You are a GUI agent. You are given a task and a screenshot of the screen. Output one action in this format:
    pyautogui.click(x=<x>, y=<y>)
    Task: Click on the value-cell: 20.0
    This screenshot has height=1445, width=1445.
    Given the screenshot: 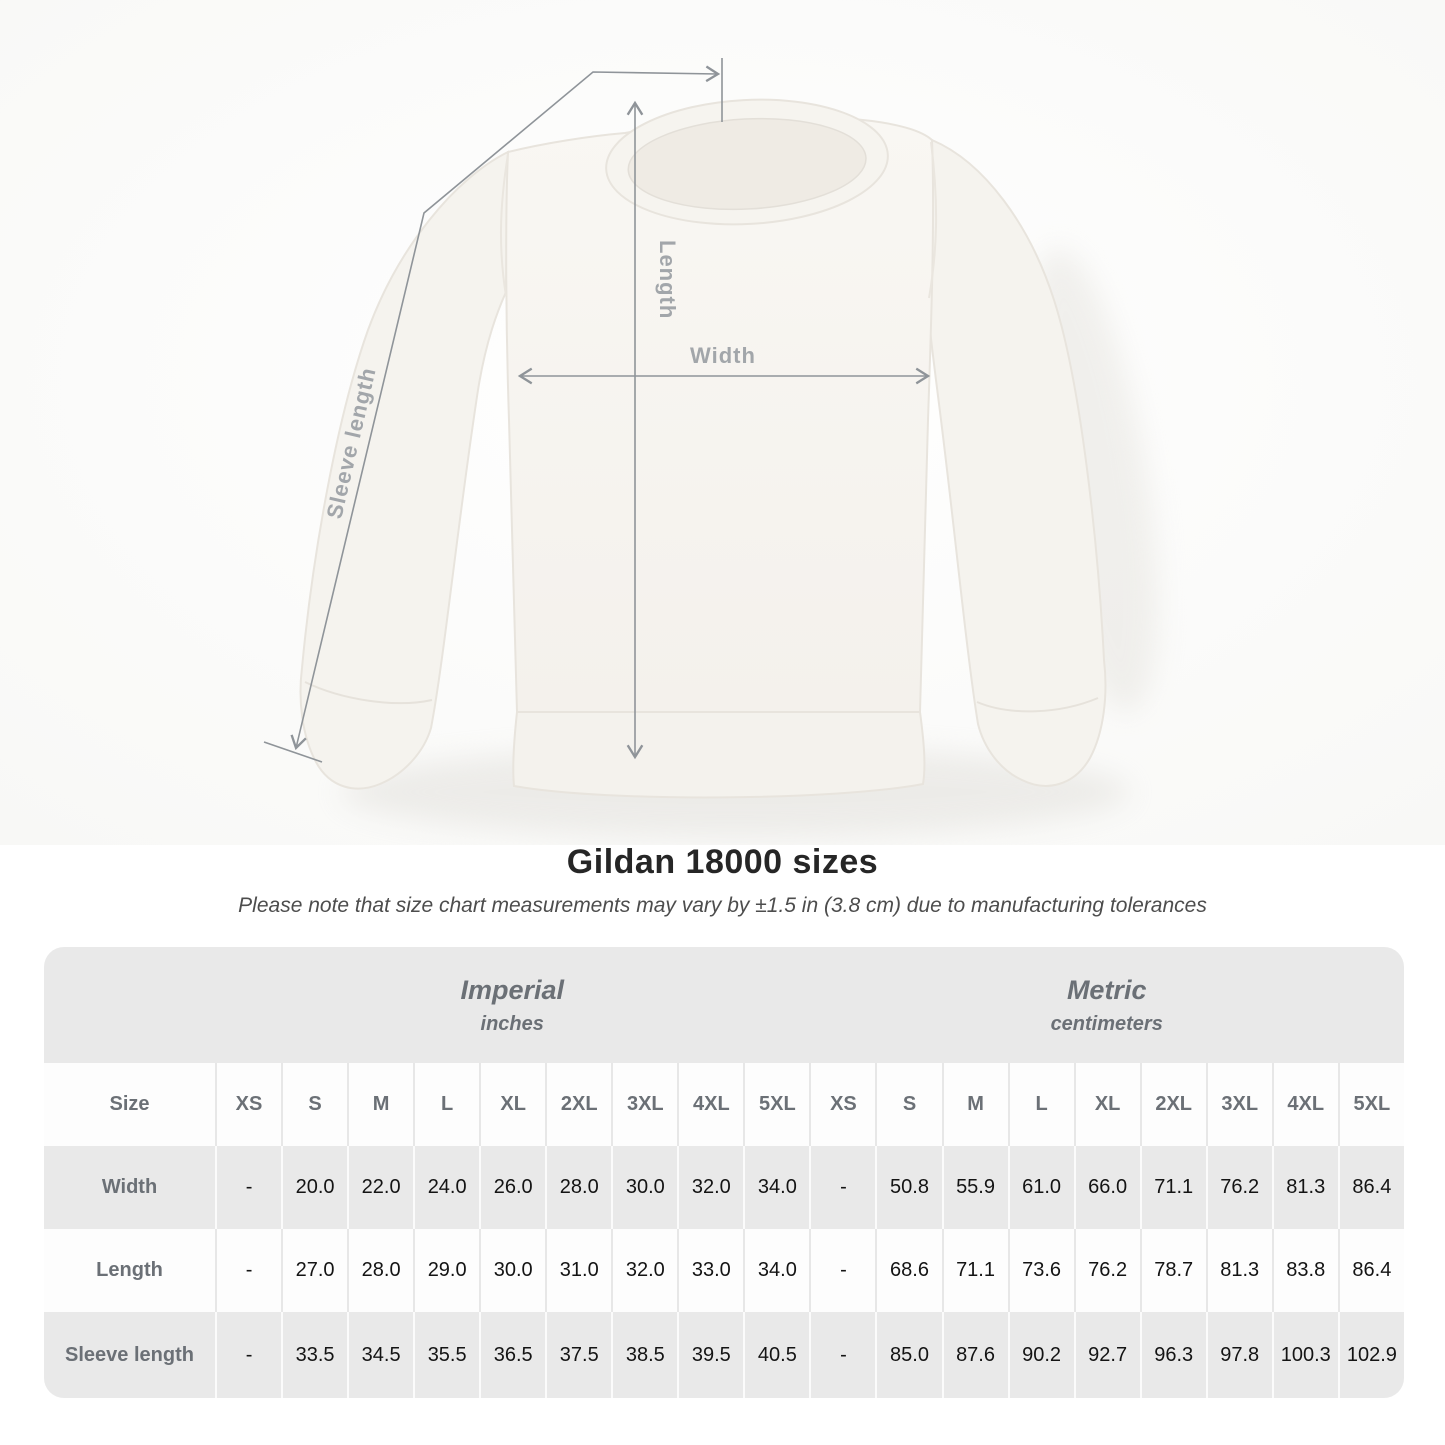 What is the action you would take?
    pyautogui.click(x=314, y=1187)
    